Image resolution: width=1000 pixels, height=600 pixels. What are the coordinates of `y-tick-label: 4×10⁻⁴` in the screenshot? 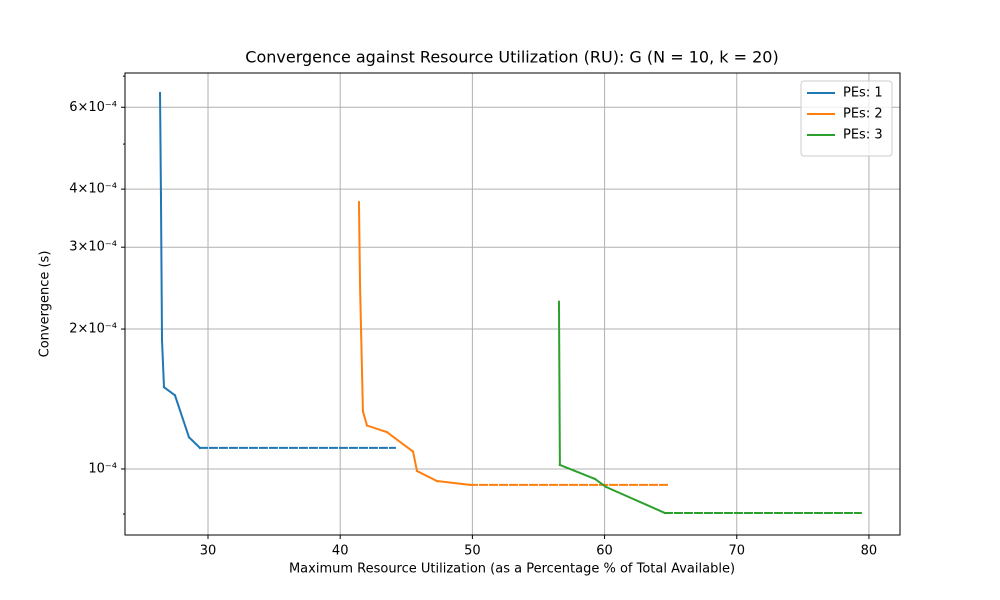 It's located at (93, 189).